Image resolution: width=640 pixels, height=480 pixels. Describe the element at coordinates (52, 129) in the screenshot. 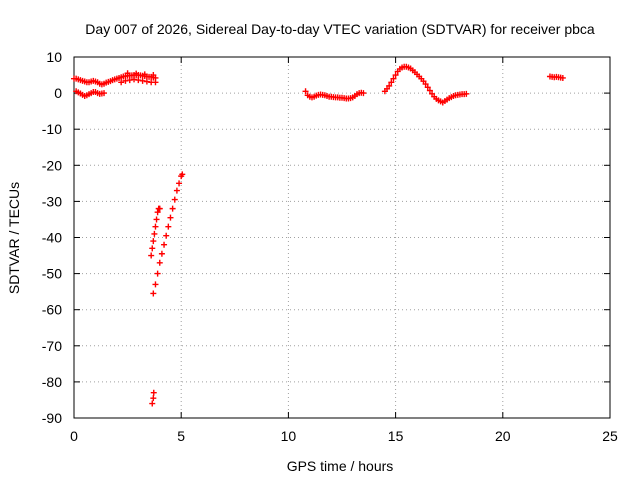

I see `y-tick-label: -10` at that location.